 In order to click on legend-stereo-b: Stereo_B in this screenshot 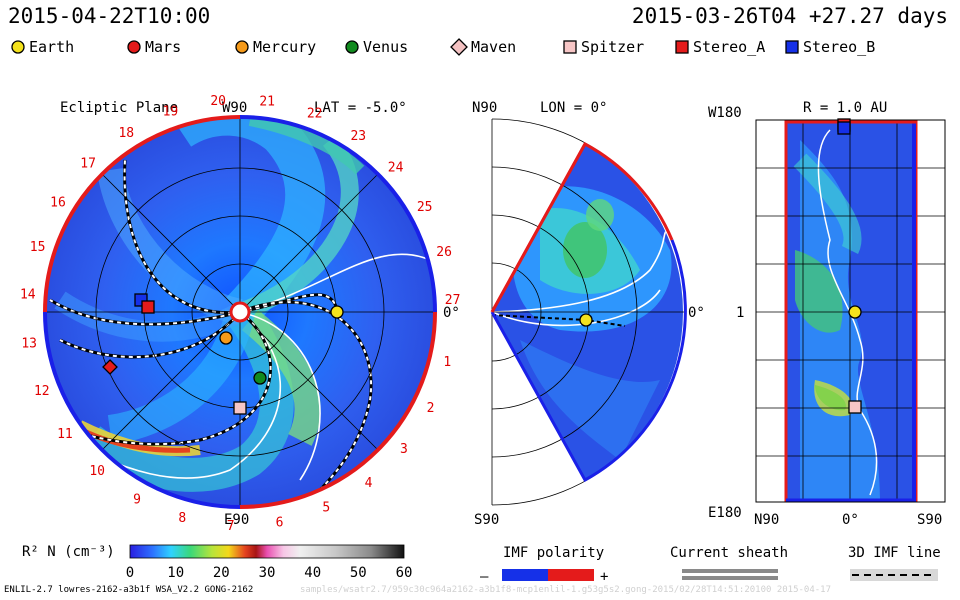, I will do `click(829, 47)`.